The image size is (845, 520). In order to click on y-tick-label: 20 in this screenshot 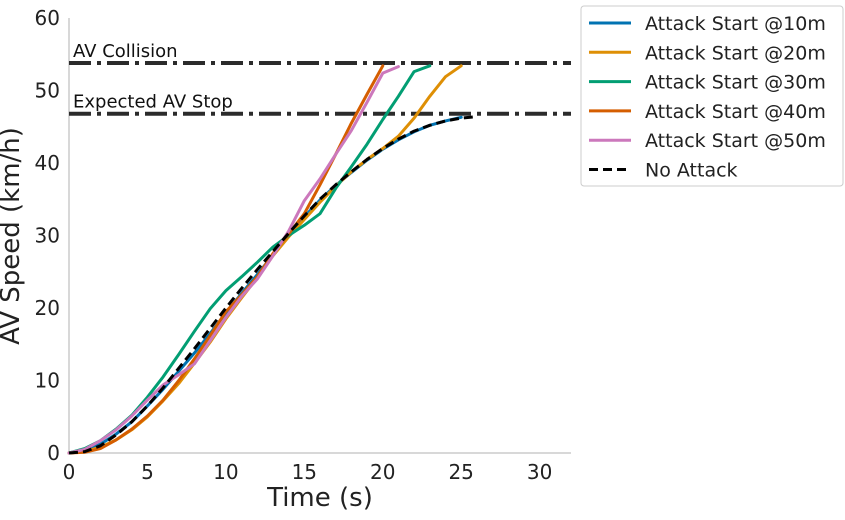, I will do `click(47, 308)`.